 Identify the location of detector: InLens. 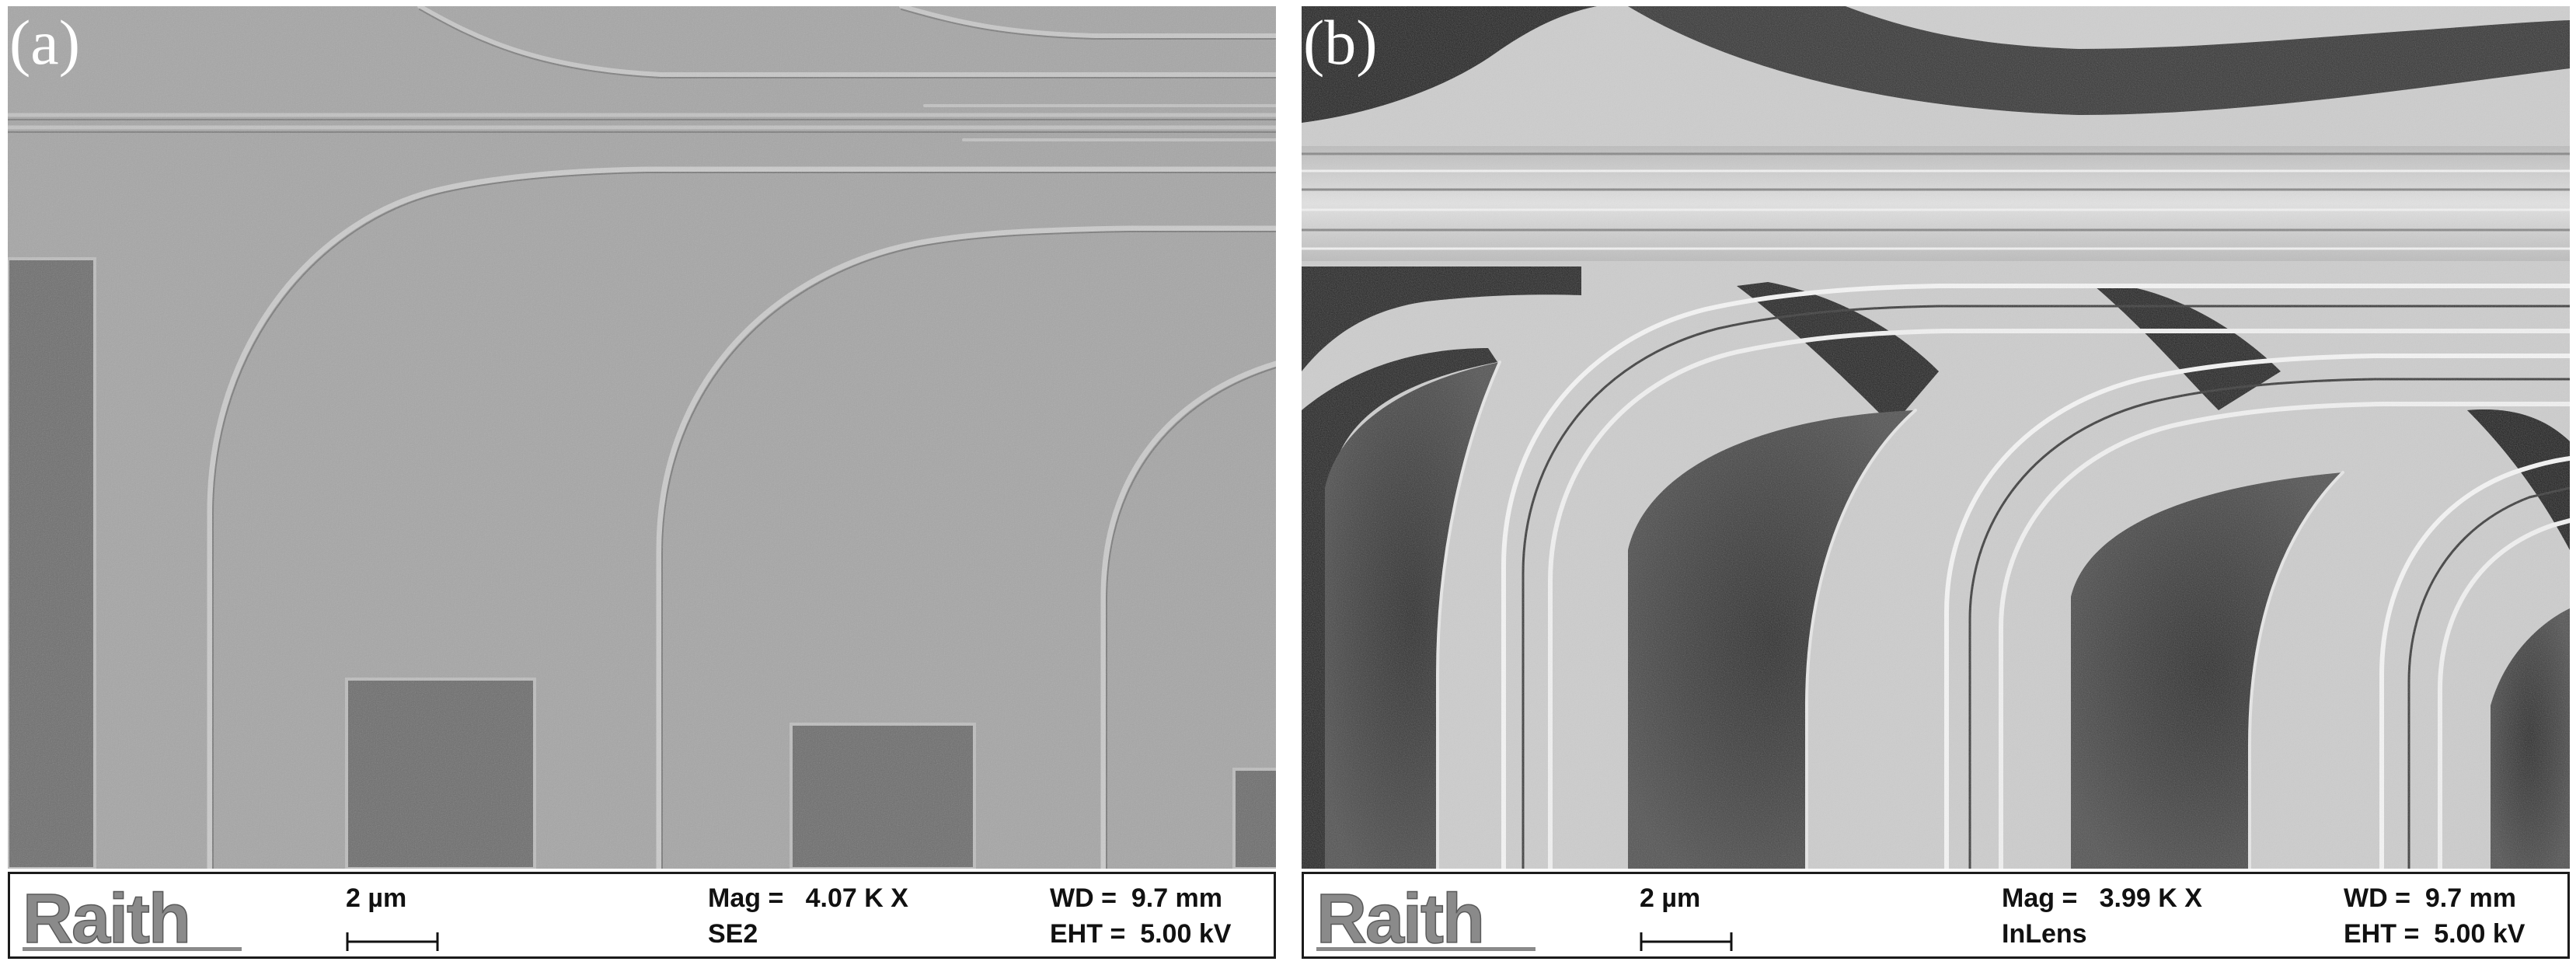
(2044, 934).